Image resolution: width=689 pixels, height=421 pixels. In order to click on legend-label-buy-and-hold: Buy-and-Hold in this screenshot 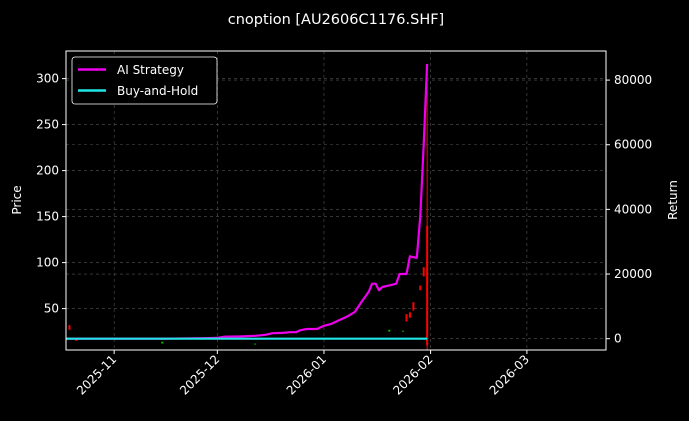, I will do `click(157, 91)`.